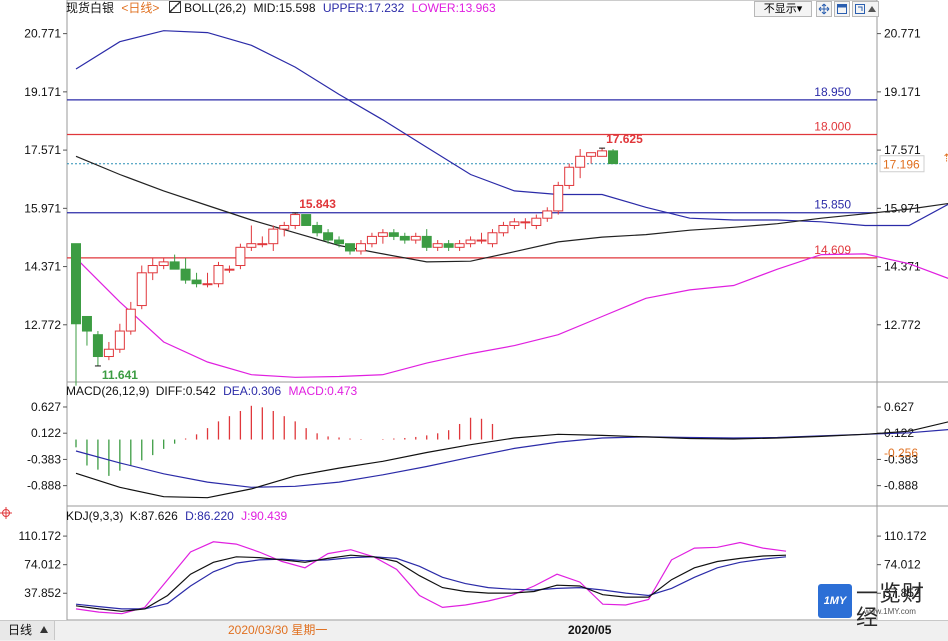 This screenshot has width=948, height=641. I want to click on kdj-k-line, so click(431, 583).